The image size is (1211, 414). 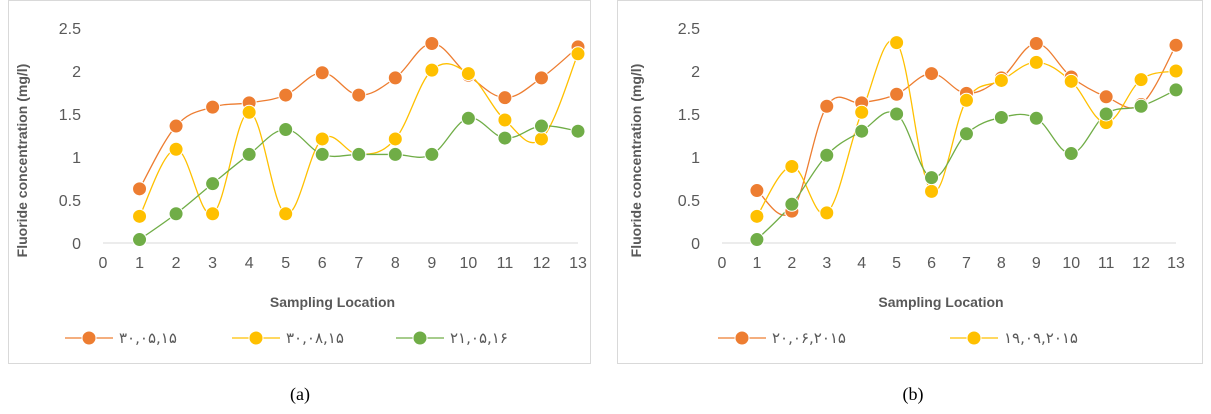 What do you see at coordinates (1001, 263) in the screenshot?
I see `x-tick-label: 8` at bounding box center [1001, 263].